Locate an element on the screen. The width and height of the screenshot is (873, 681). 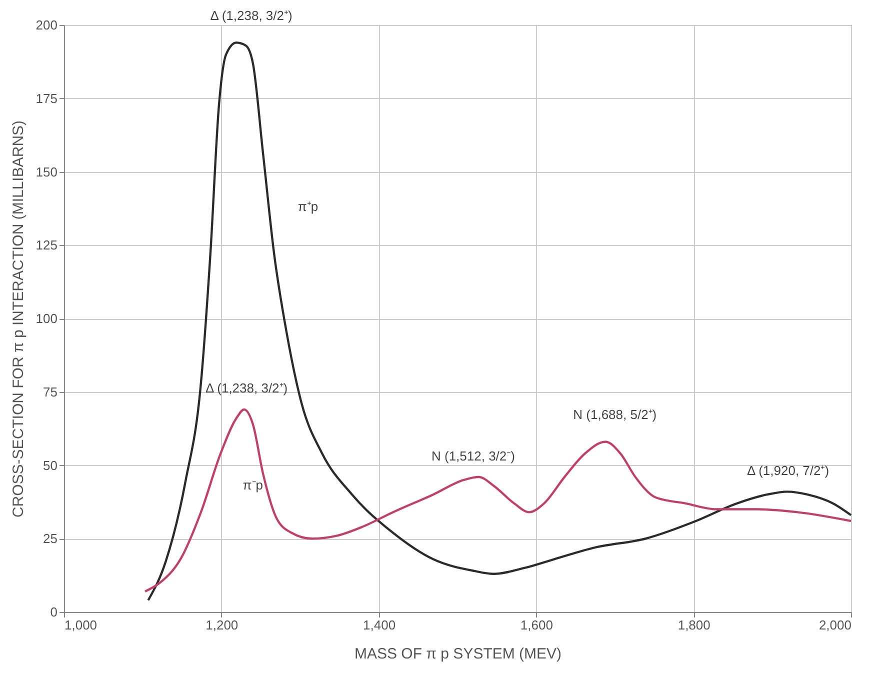
y-tick-label: 125 is located at coordinates (47, 245).